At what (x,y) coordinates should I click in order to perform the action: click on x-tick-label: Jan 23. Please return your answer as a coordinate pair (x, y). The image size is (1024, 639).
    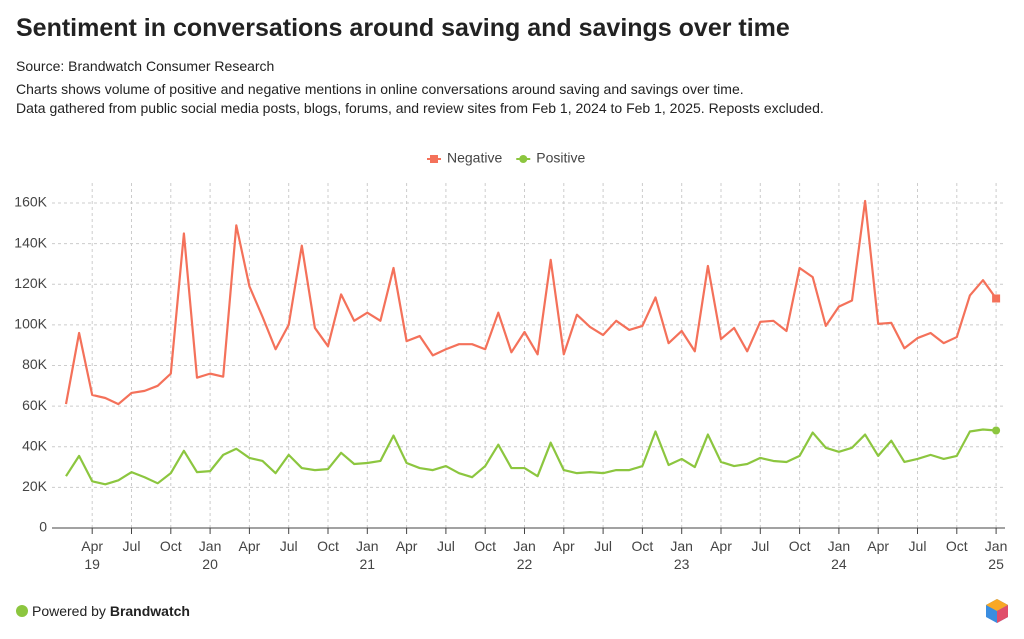
    Looking at the image, I should click on (681, 555).